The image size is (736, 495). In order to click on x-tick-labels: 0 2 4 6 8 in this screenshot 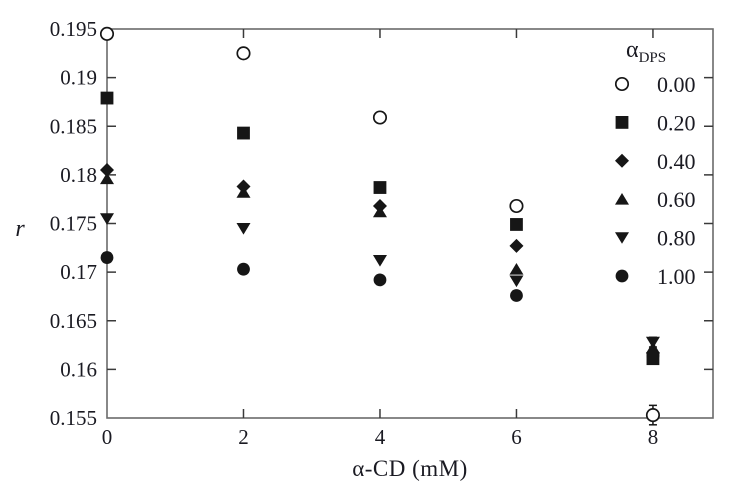, I will do `click(380, 437)`.